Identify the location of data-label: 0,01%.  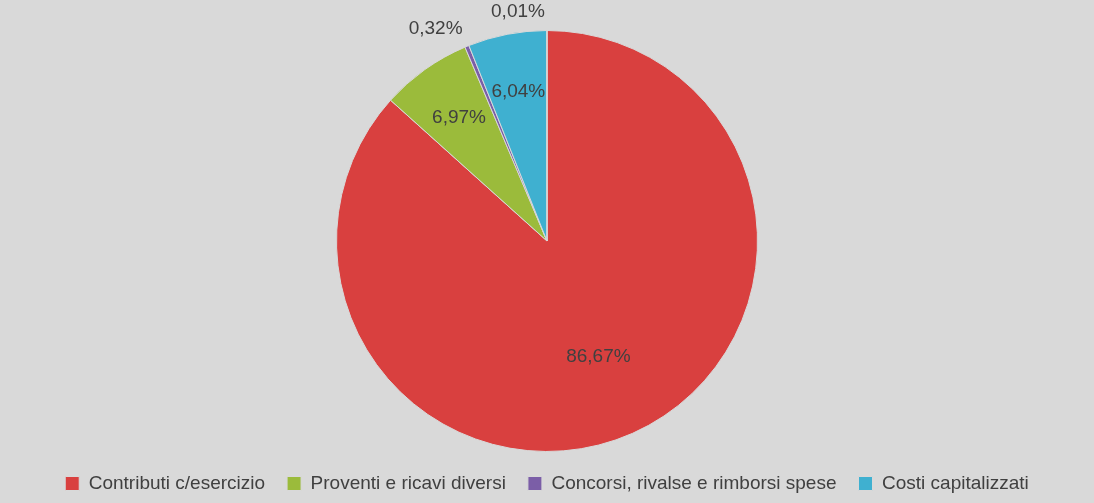
(518, 11).